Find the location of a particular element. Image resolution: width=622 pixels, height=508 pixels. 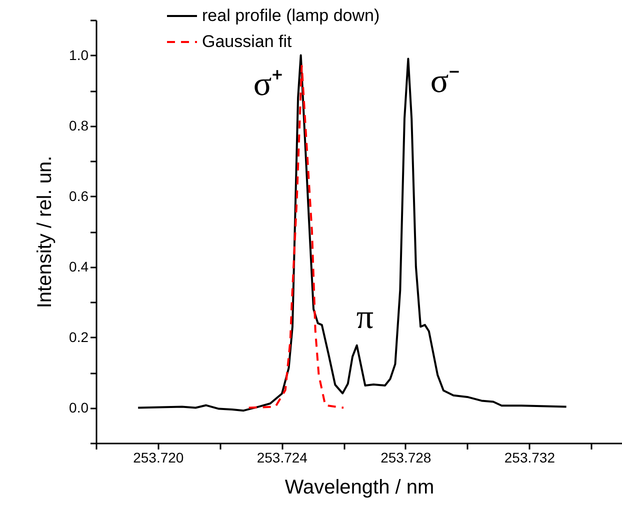

x-tick-label: 253.724 is located at coordinates (282, 458).